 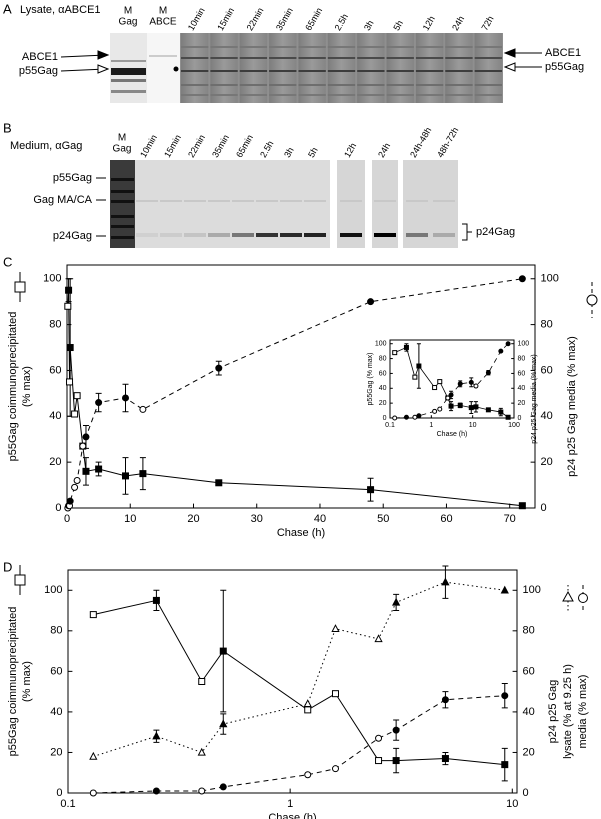 I want to click on y-axis-label: p55Gag coimmunoprecipitated, so click(x=13, y=682).